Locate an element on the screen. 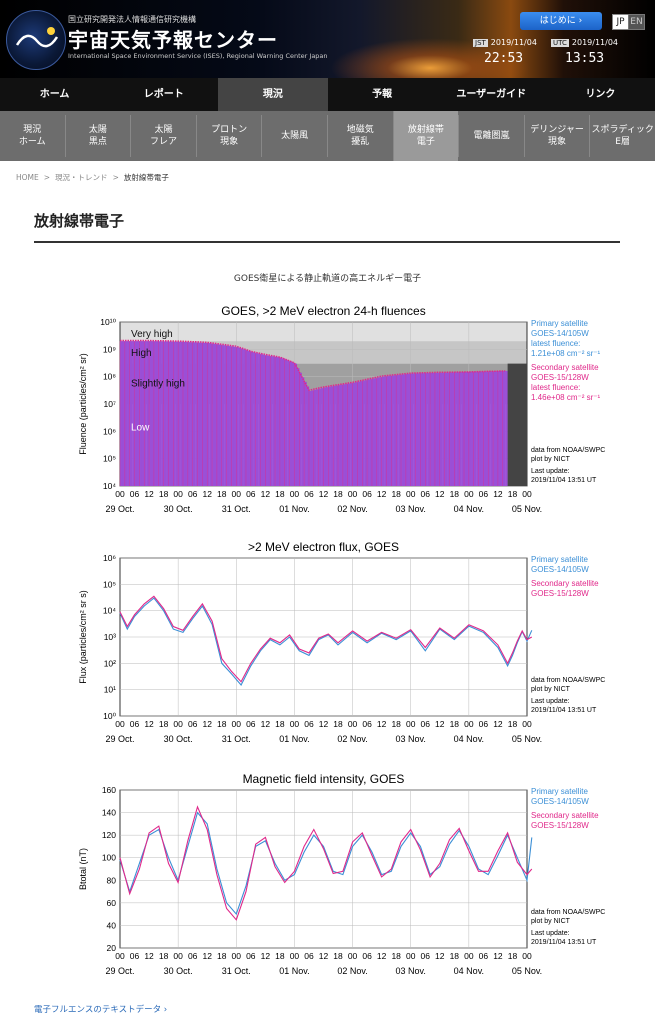  level-label: Low is located at coordinates (140, 428).